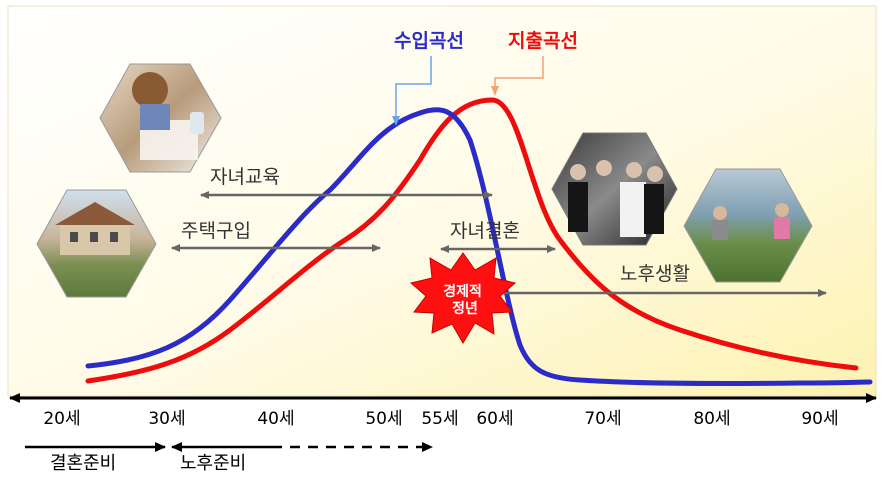 The height and width of the screenshot is (478, 896). Describe the element at coordinates (216, 231) in the screenshot. I see `house-purchase-label: 주택구입` at that location.